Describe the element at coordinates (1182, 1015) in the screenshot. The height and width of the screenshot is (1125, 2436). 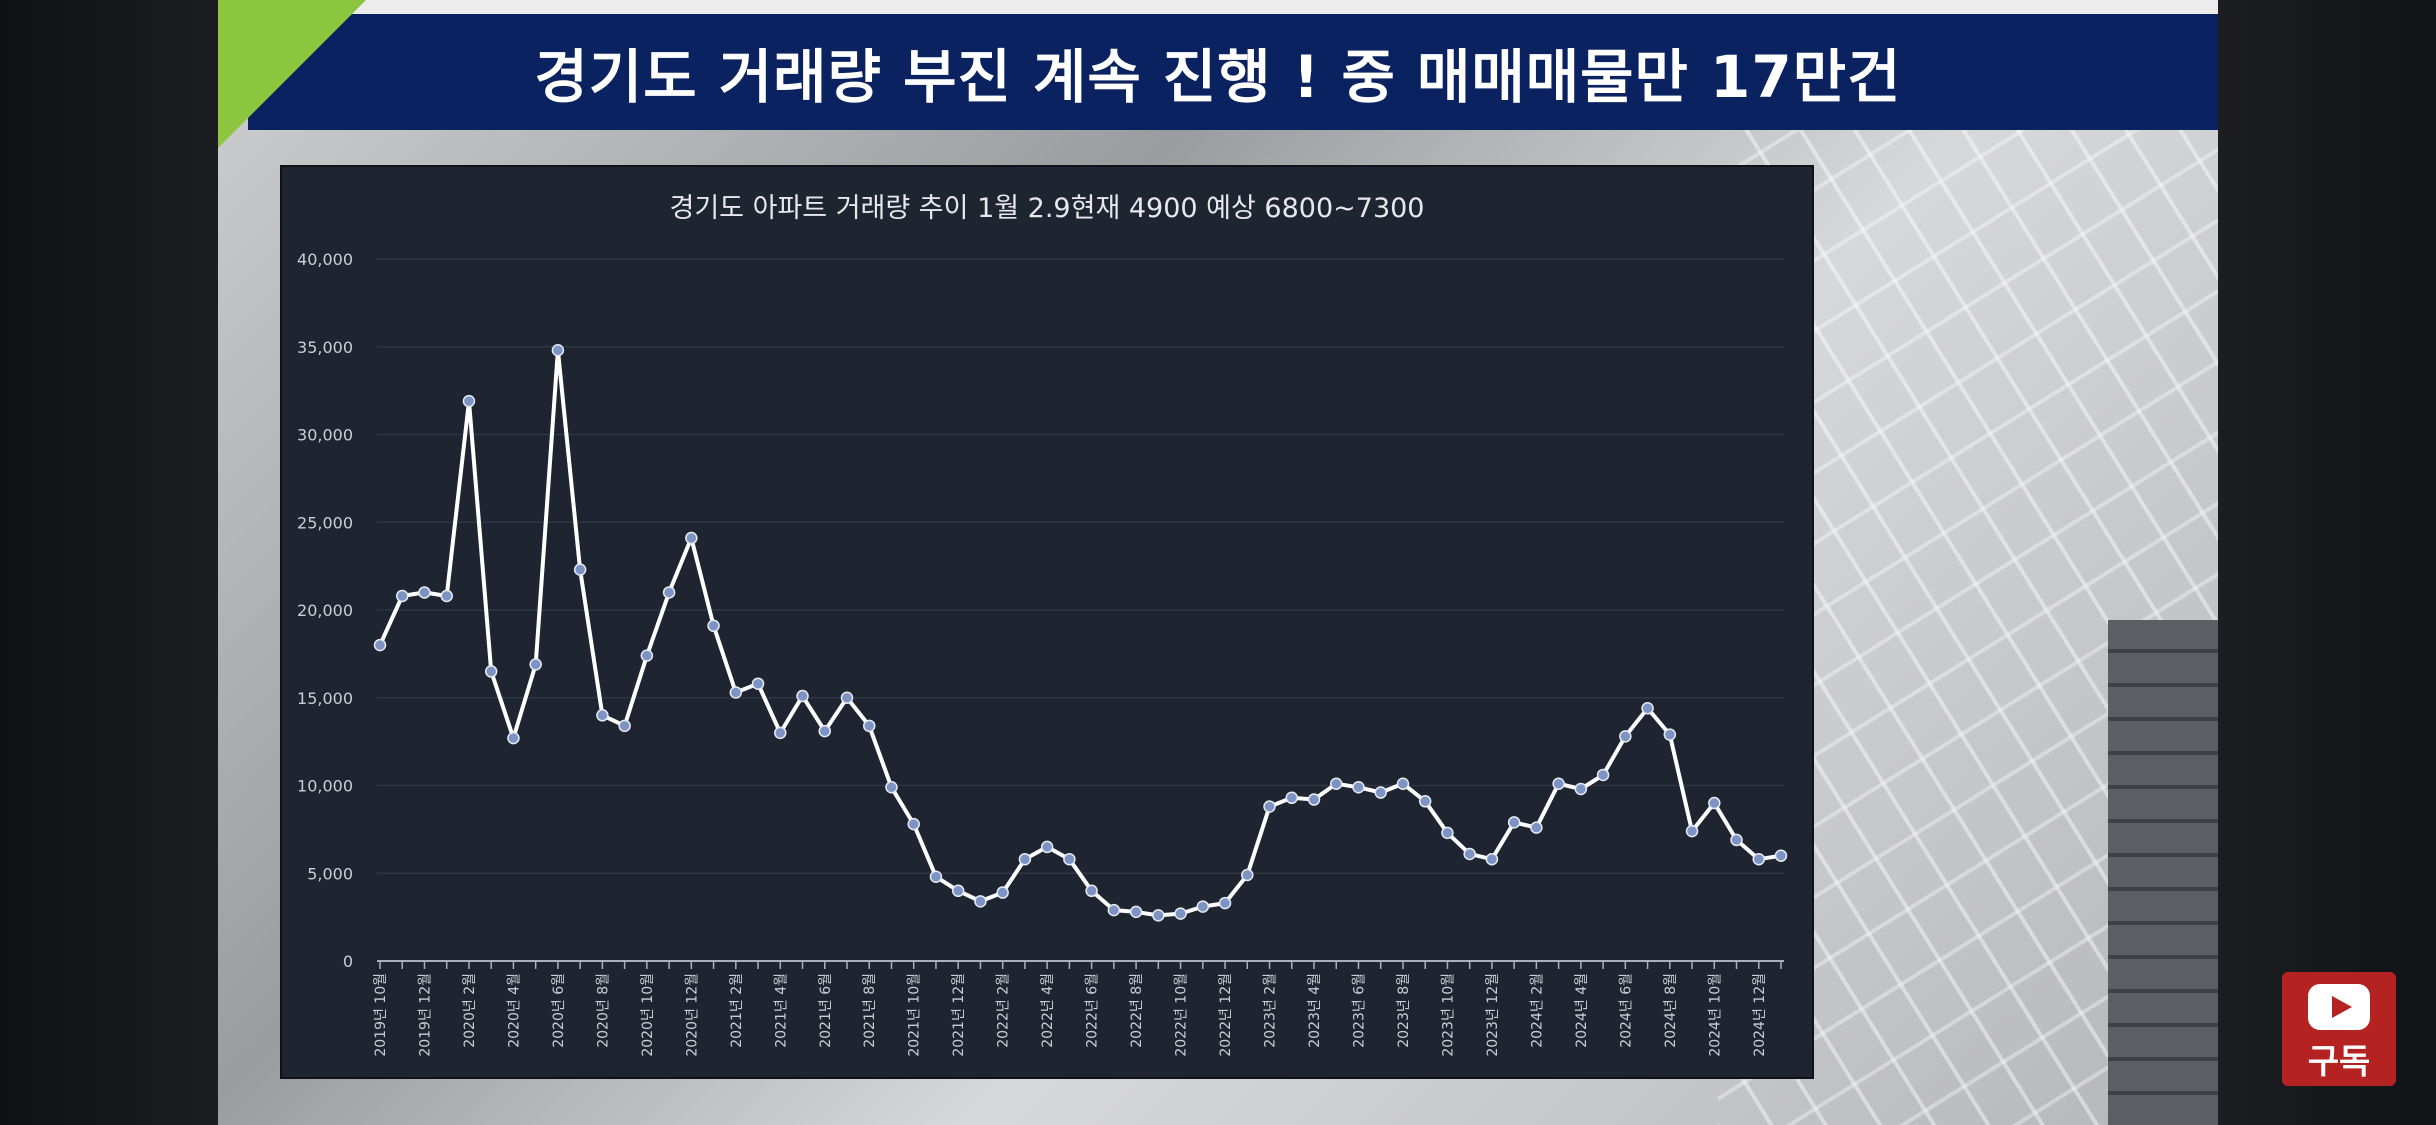
I see `x-tick-label: 2022년 10월` at that location.